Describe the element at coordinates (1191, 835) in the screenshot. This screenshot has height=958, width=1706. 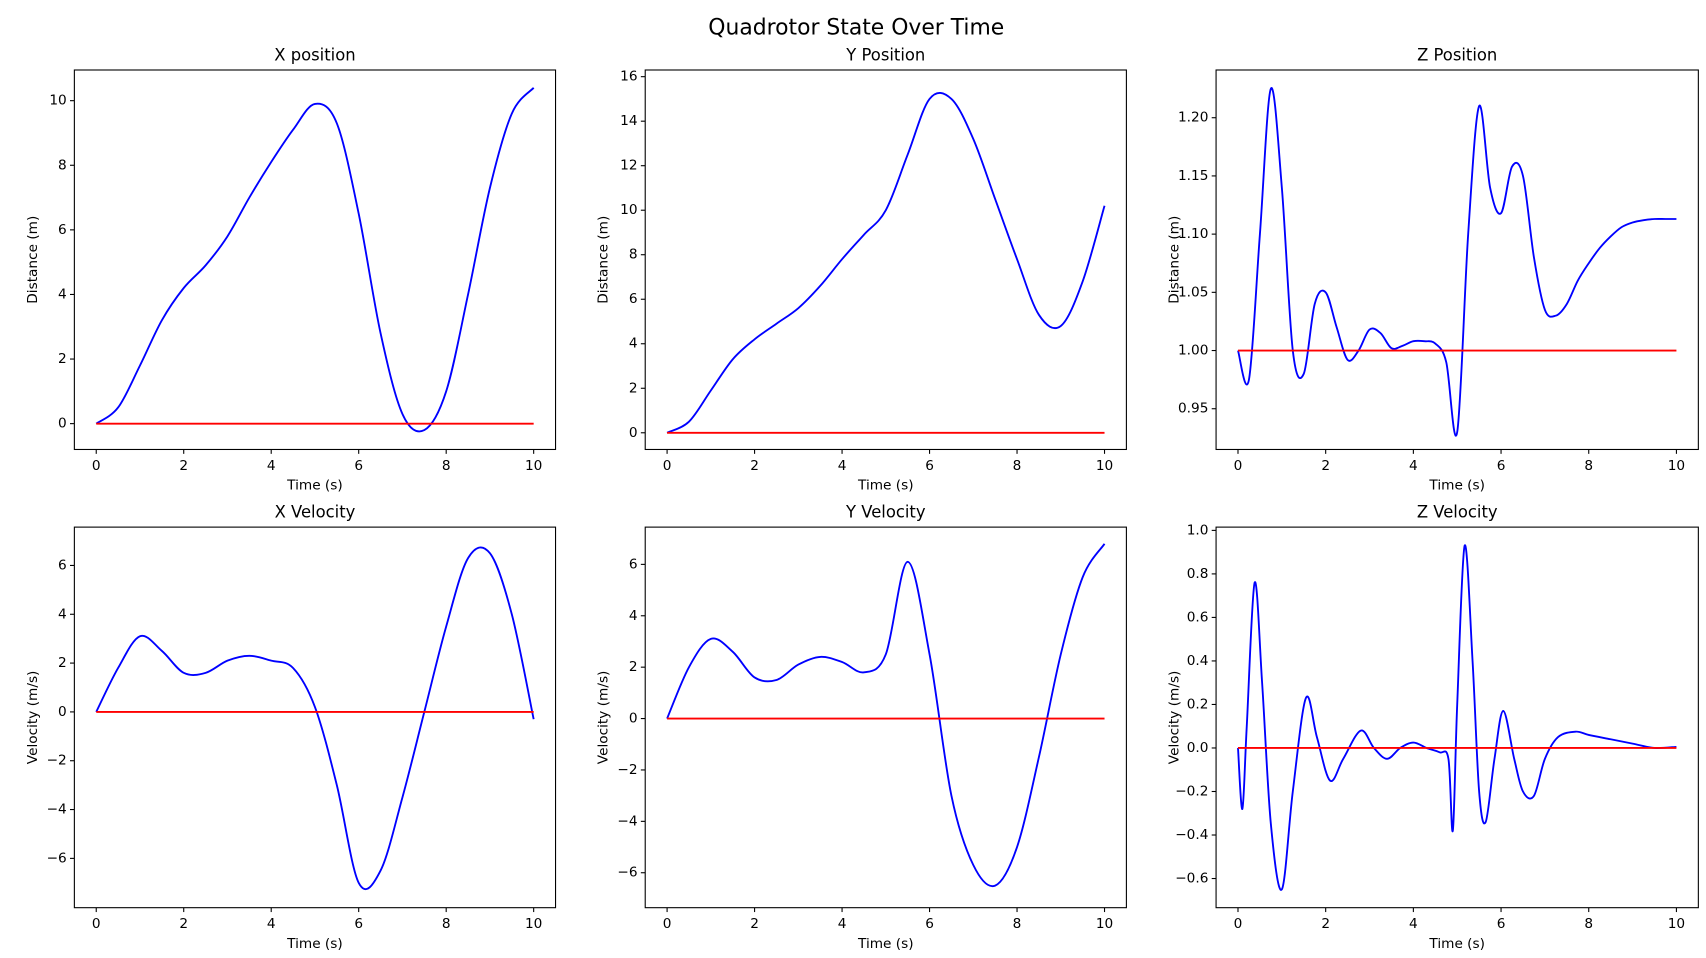
I see `y-tick-label: −0.4` at that location.